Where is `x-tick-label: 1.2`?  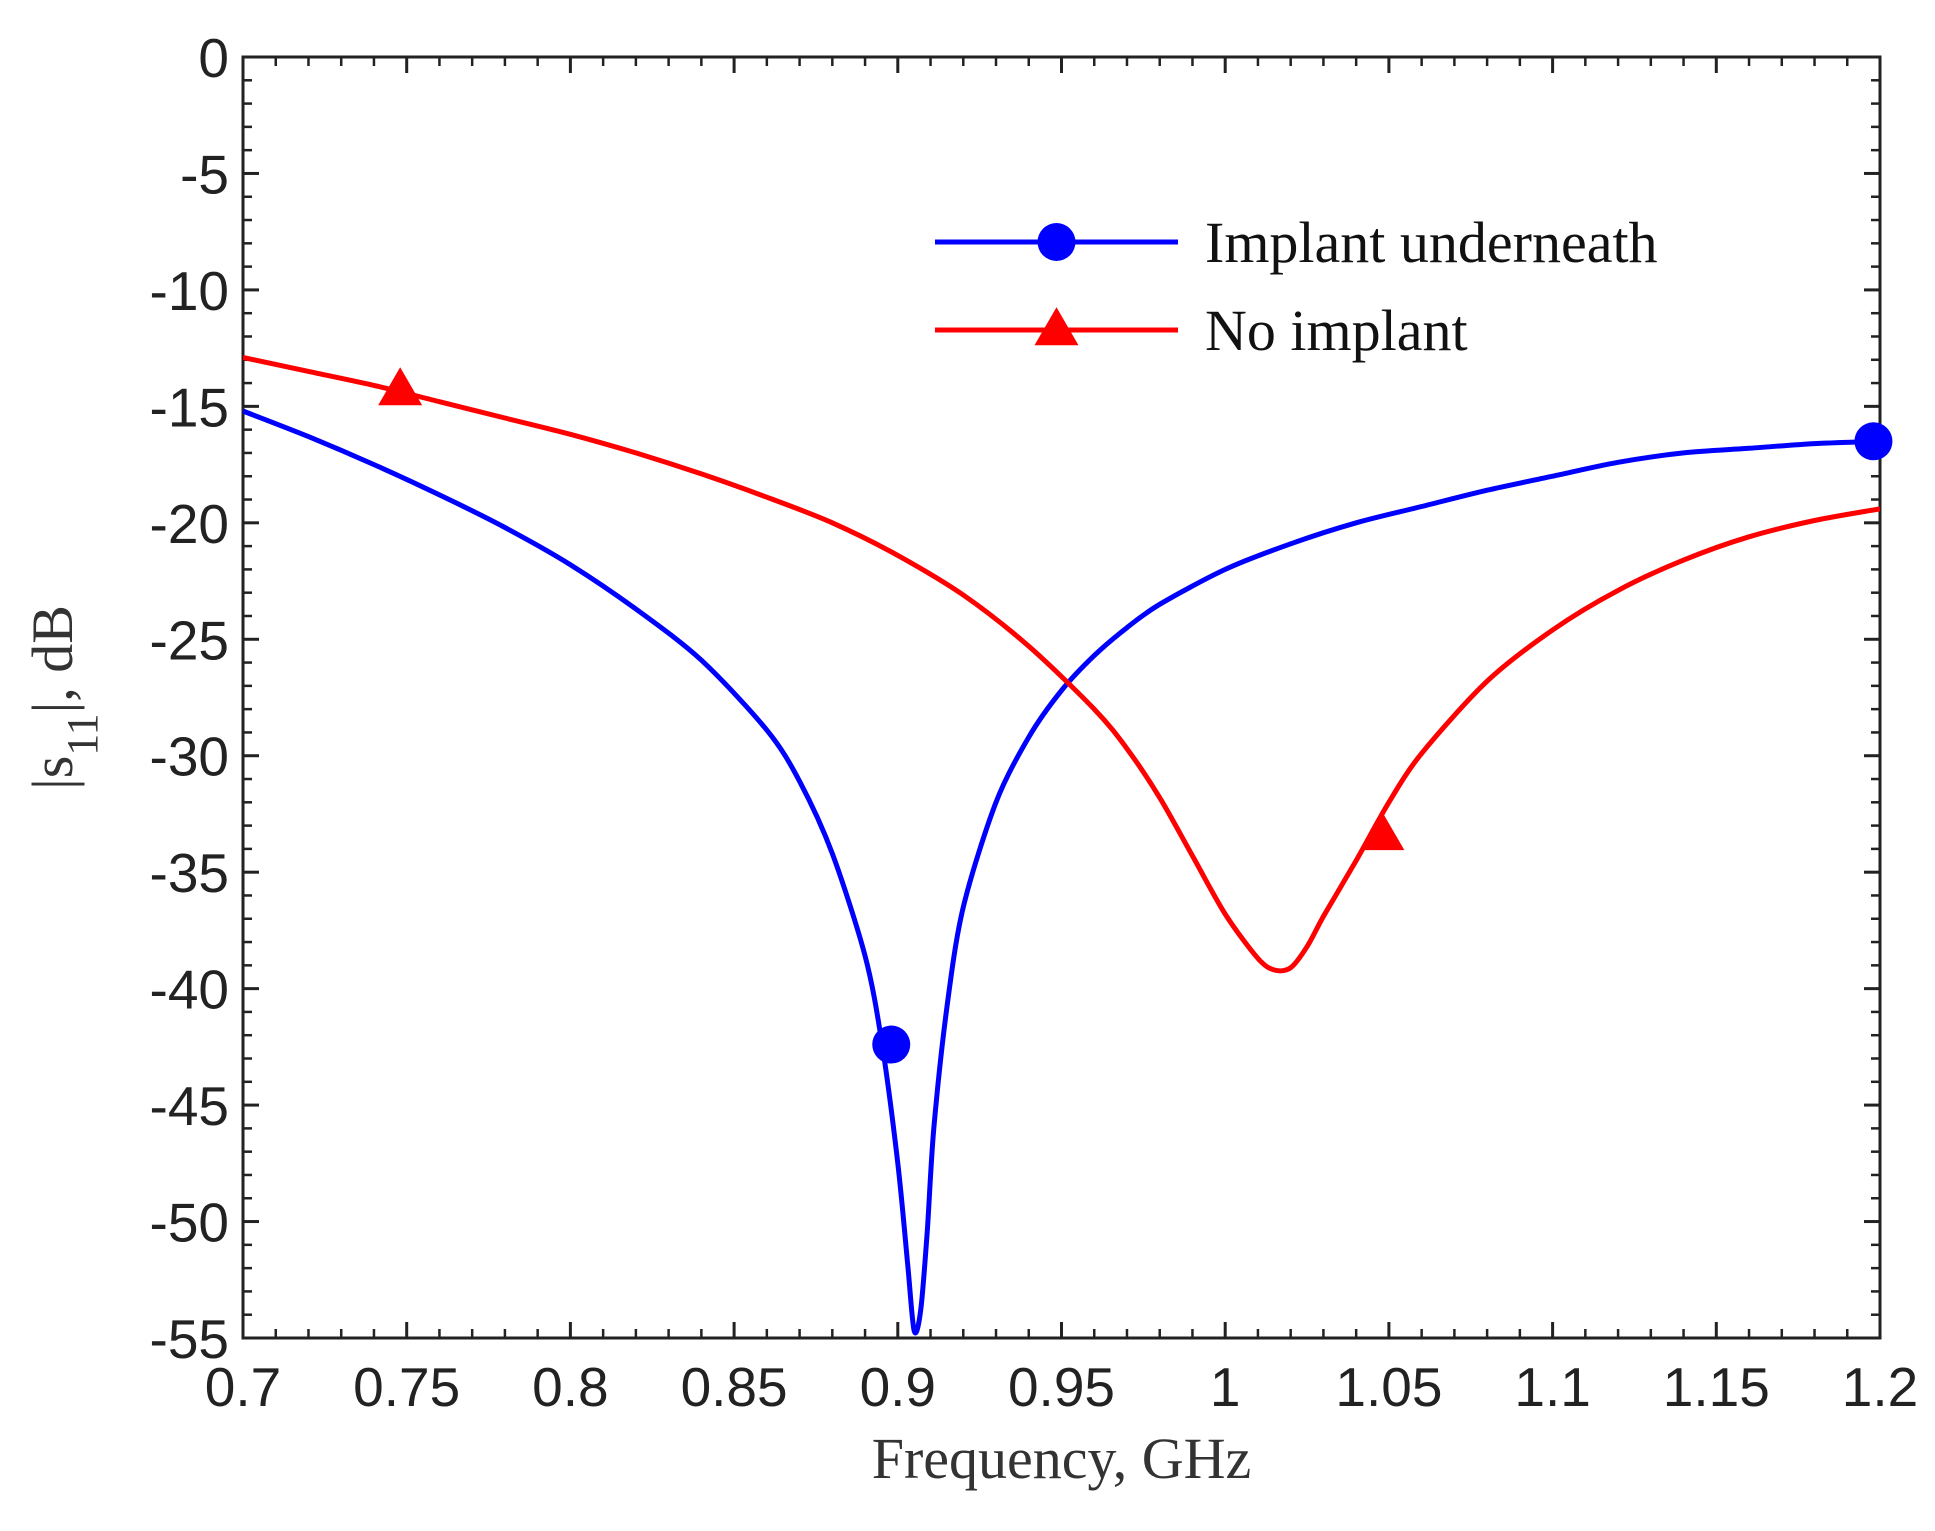 x-tick-label: 1.2 is located at coordinates (1880, 1387).